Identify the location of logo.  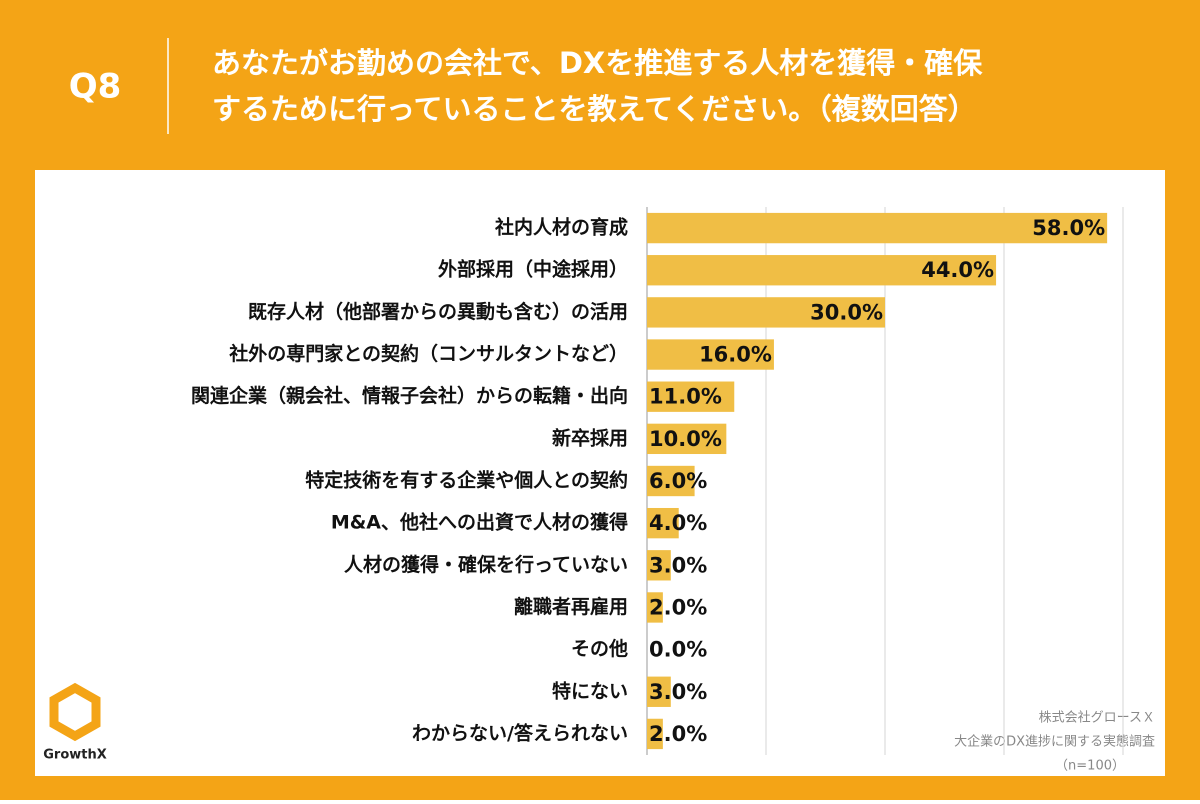
(75, 712).